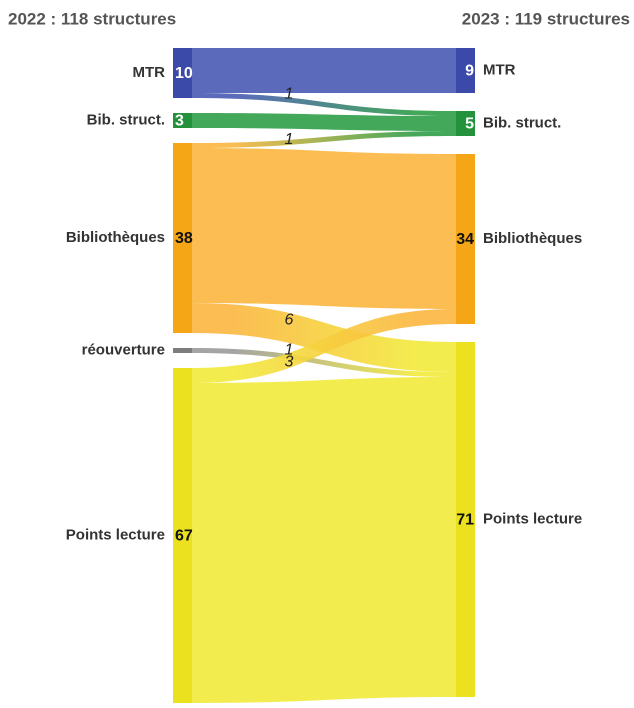 The image size is (634, 708). Describe the element at coordinates (469, 71) in the screenshot. I see `node-value: 9` at that location.